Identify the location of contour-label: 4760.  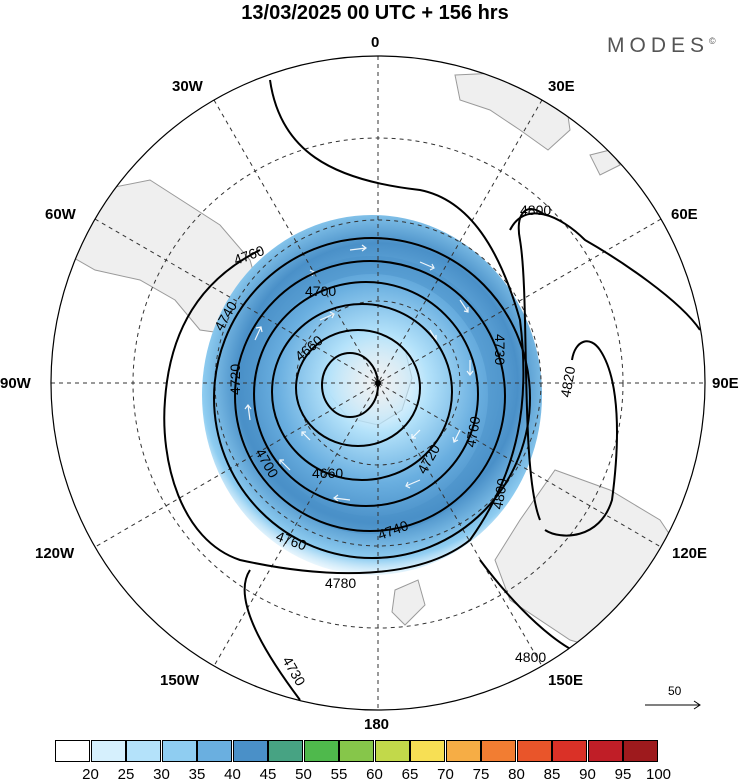
(472, 432).